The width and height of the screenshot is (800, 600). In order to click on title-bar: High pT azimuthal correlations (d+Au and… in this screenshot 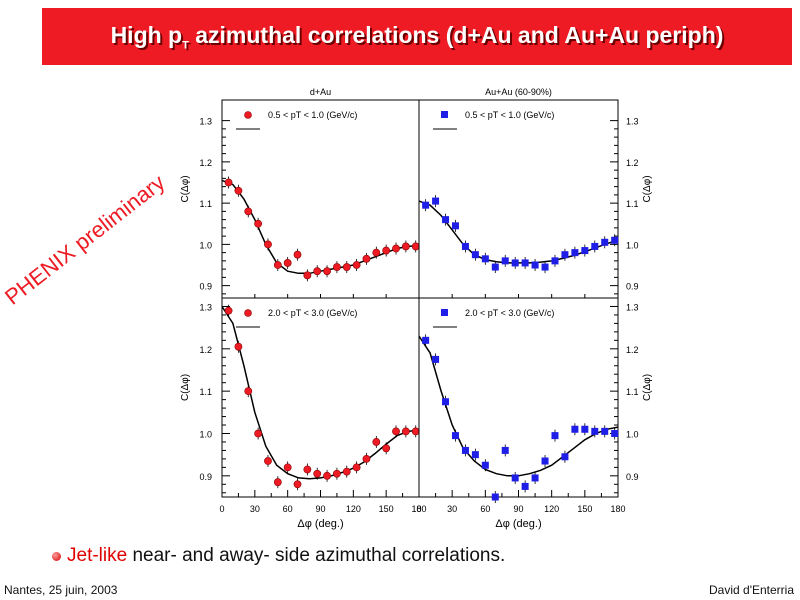, I will do `click(417, 36)`.